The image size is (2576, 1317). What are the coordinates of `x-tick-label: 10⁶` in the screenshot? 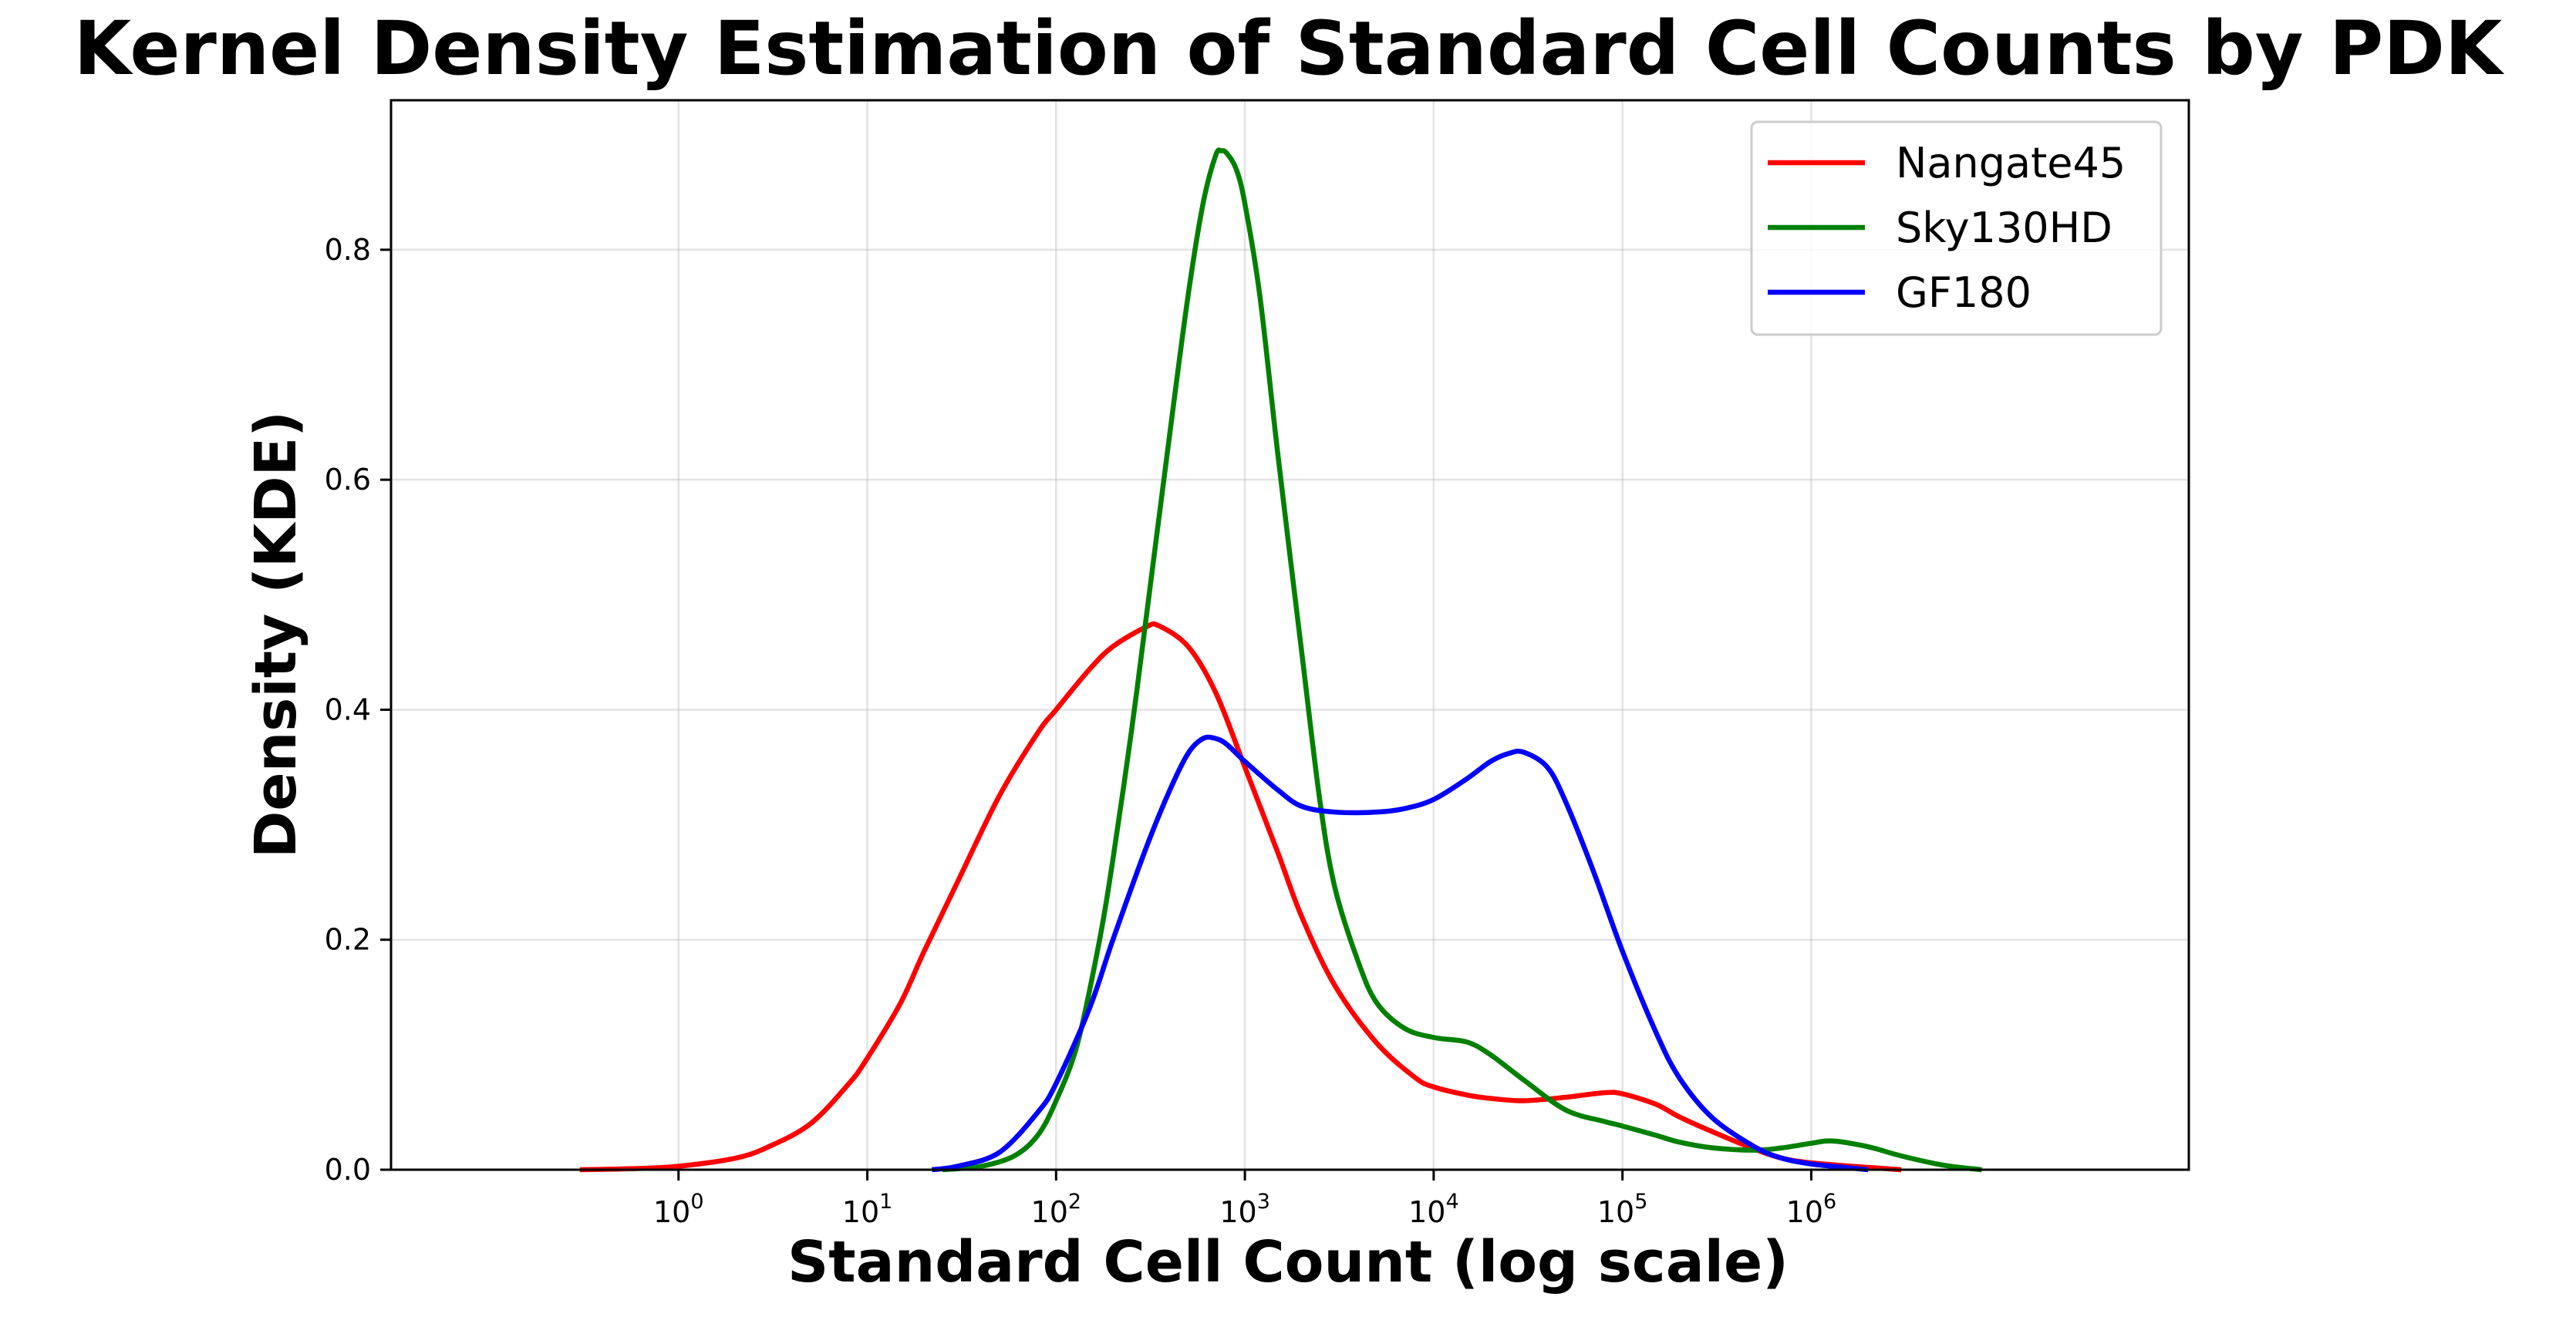 It's located at (1811, 1209).